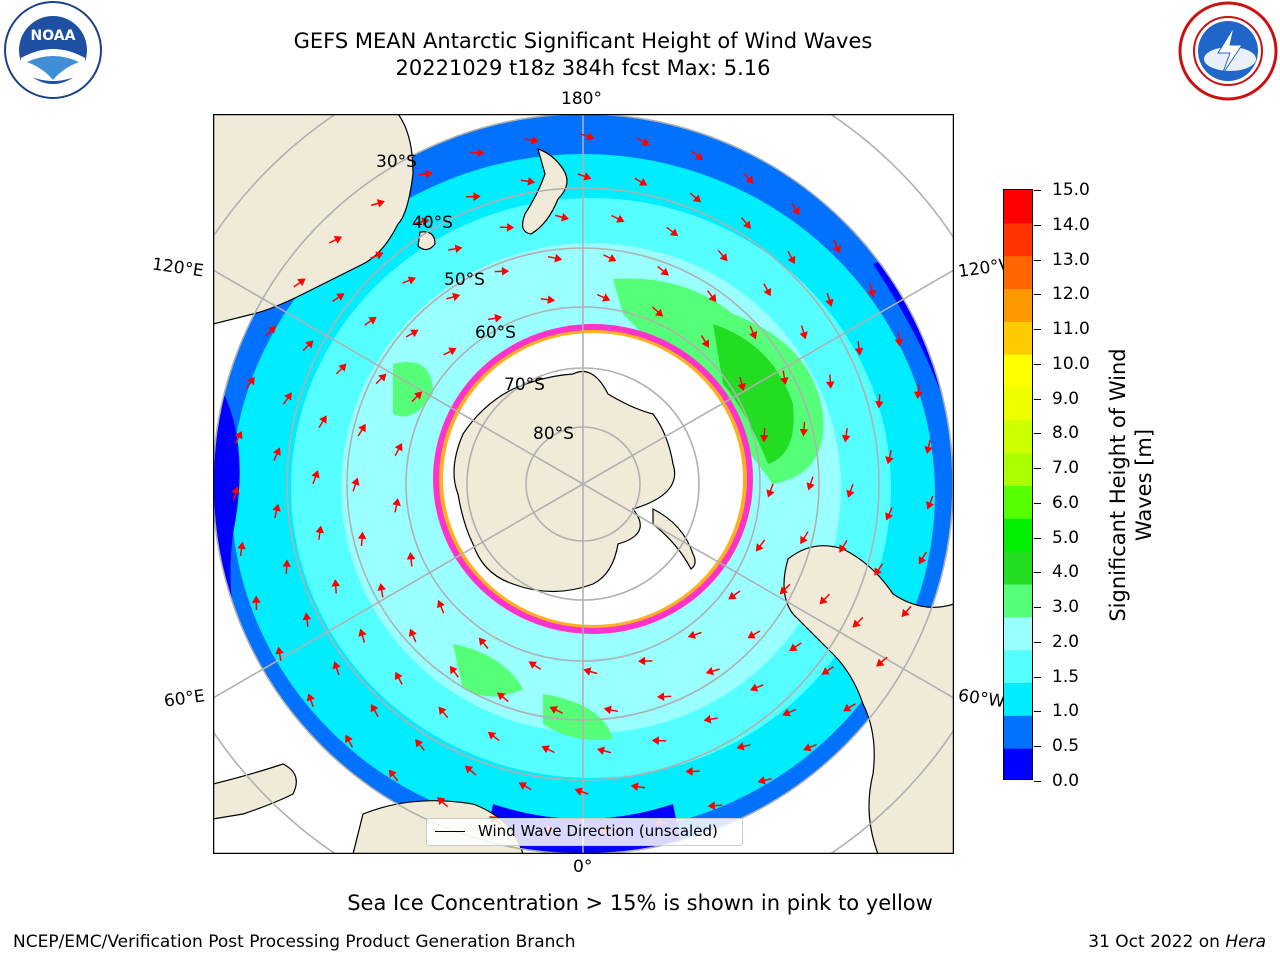  I want to click on footer-host: Hera, so click(1245, 942).